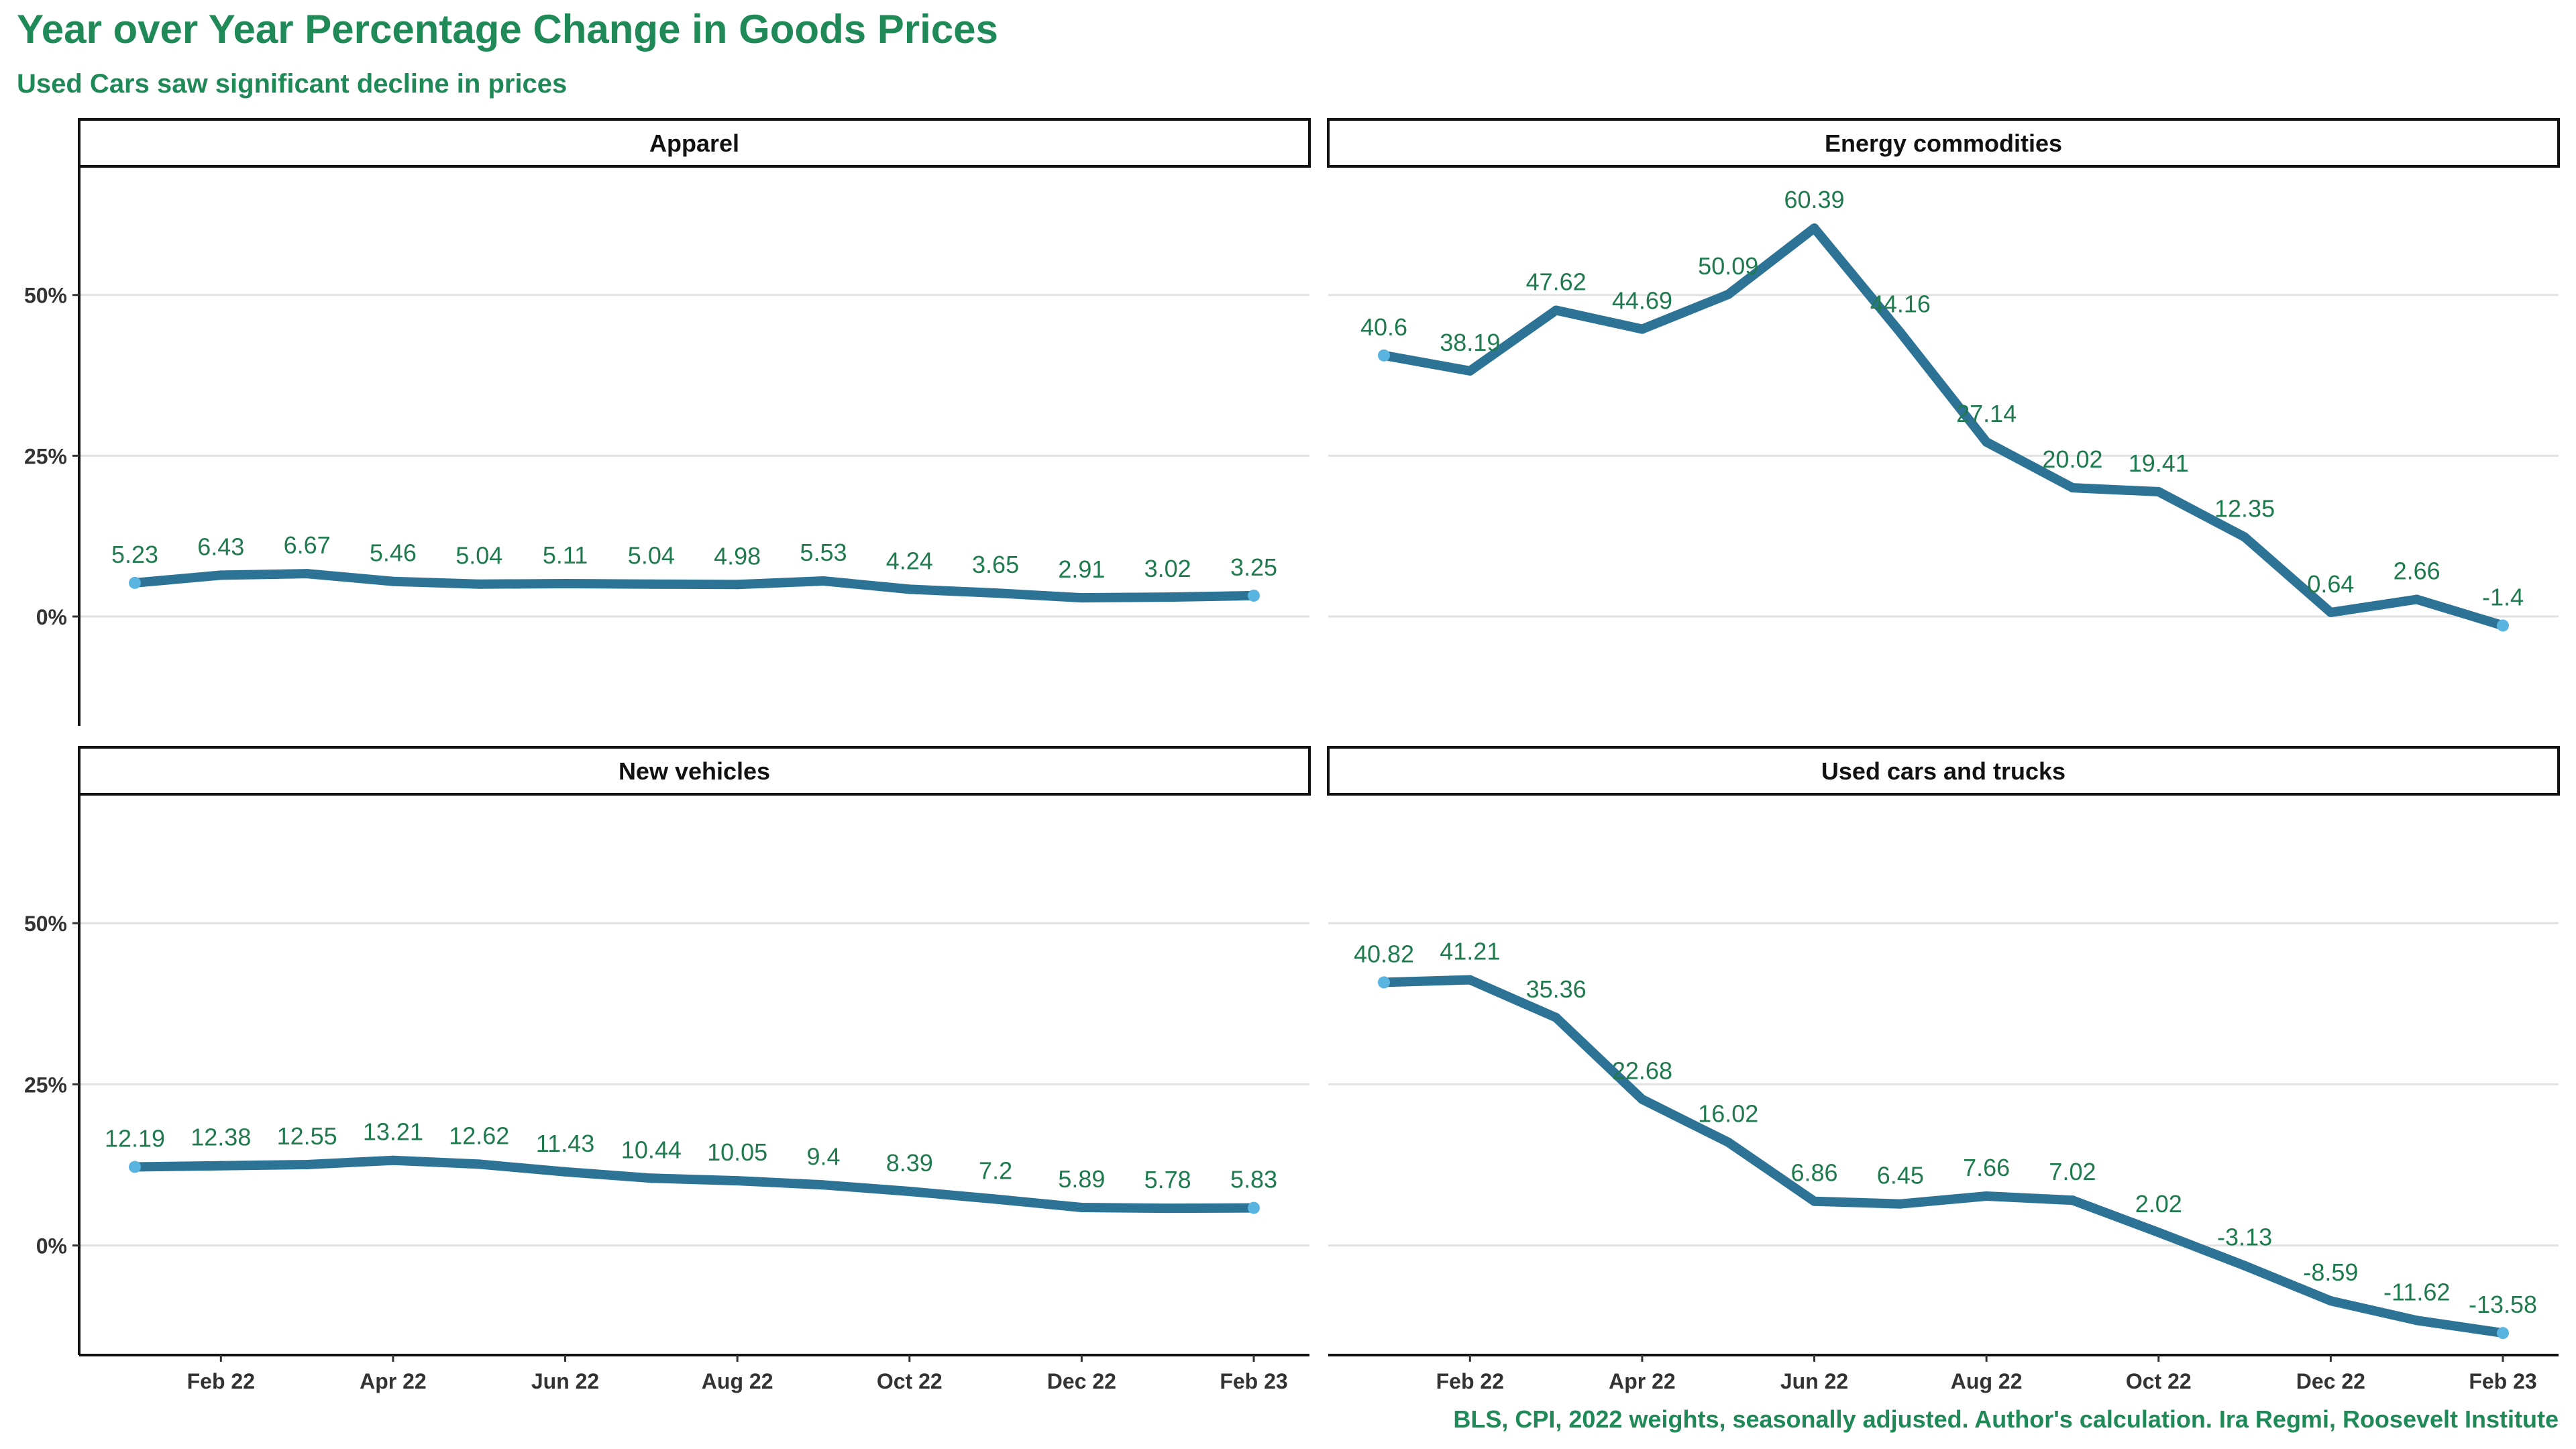 Image resolution: width=2576 pixels, height=1449 pixels. Describe the element at coordinates (995, 1170) in the screenshot. I see `data-label-new-vehicles-10: 7.2` at that location.